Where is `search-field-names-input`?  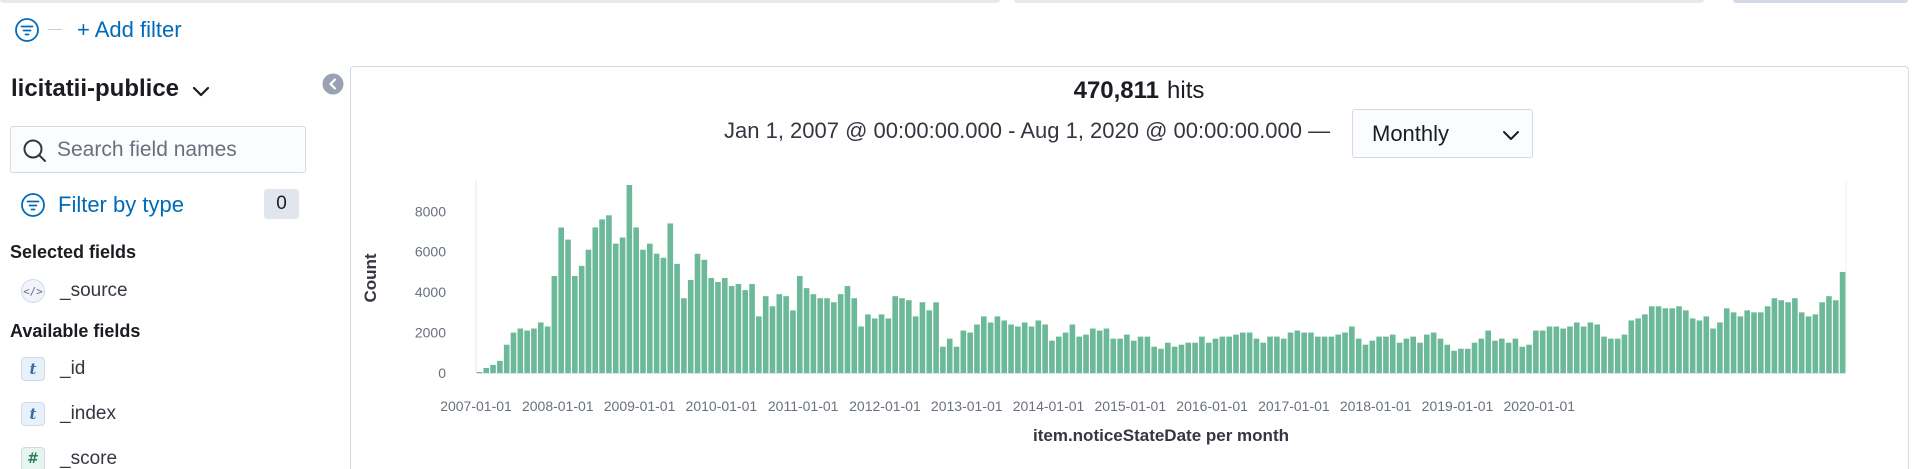
search-field-names-input is located at coordinates (177, 149).